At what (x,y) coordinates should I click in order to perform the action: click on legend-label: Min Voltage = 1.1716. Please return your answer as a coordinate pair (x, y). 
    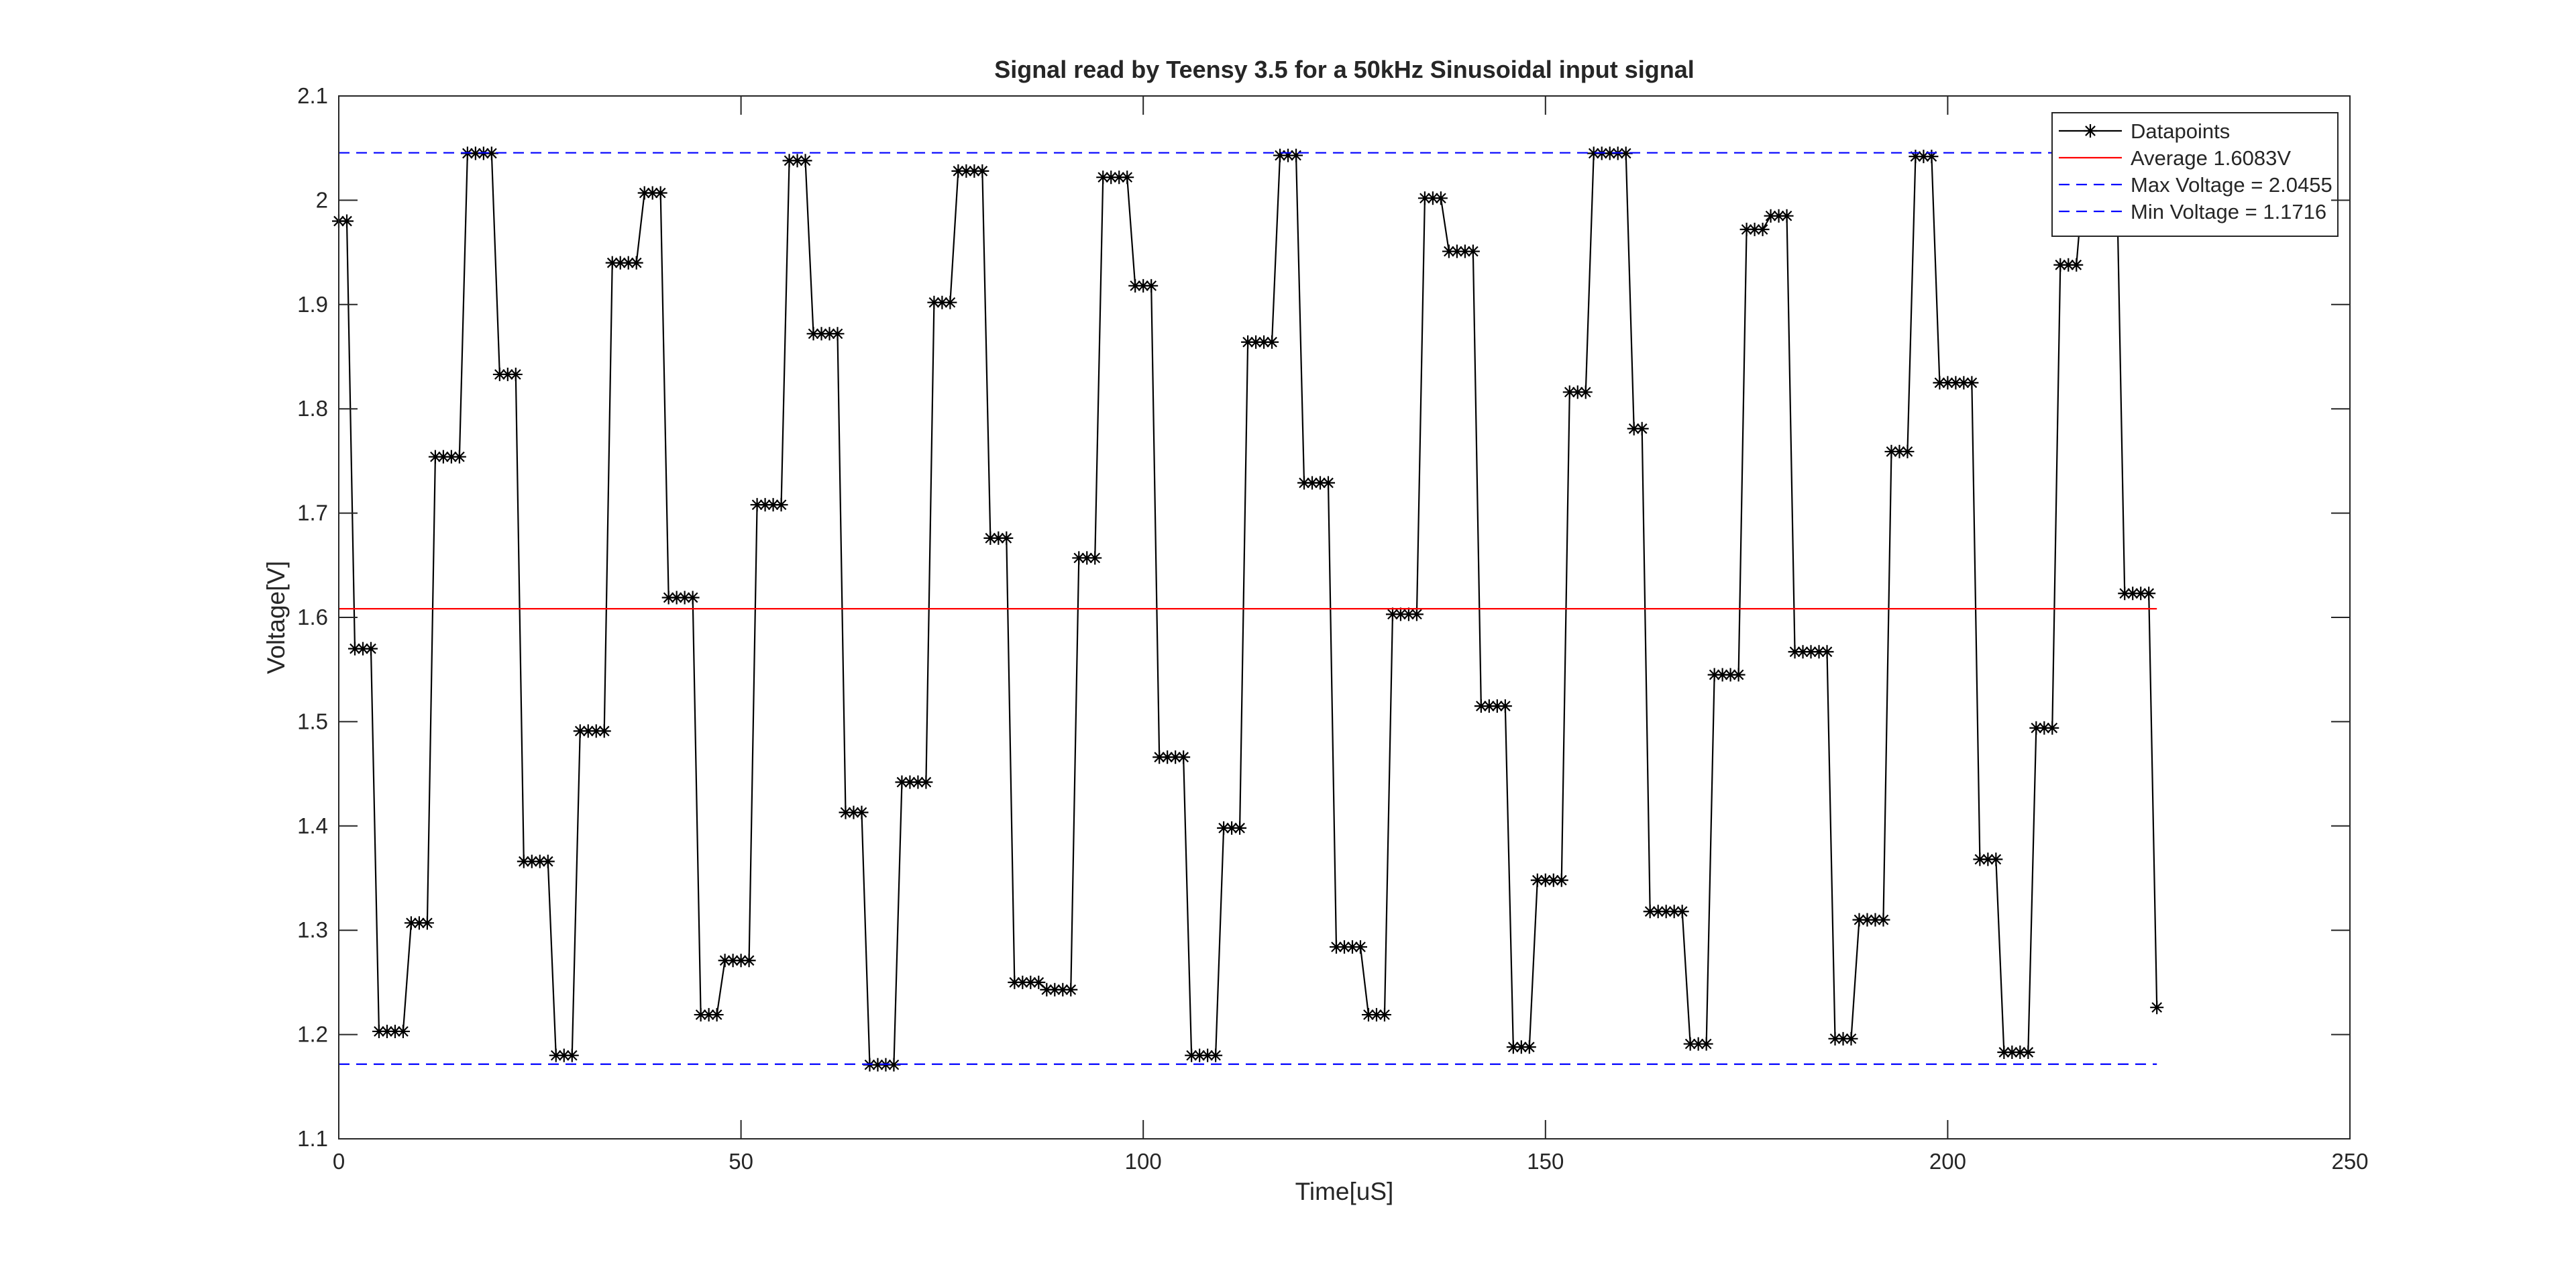
    Looking at the image, I should click on (2228, 211).